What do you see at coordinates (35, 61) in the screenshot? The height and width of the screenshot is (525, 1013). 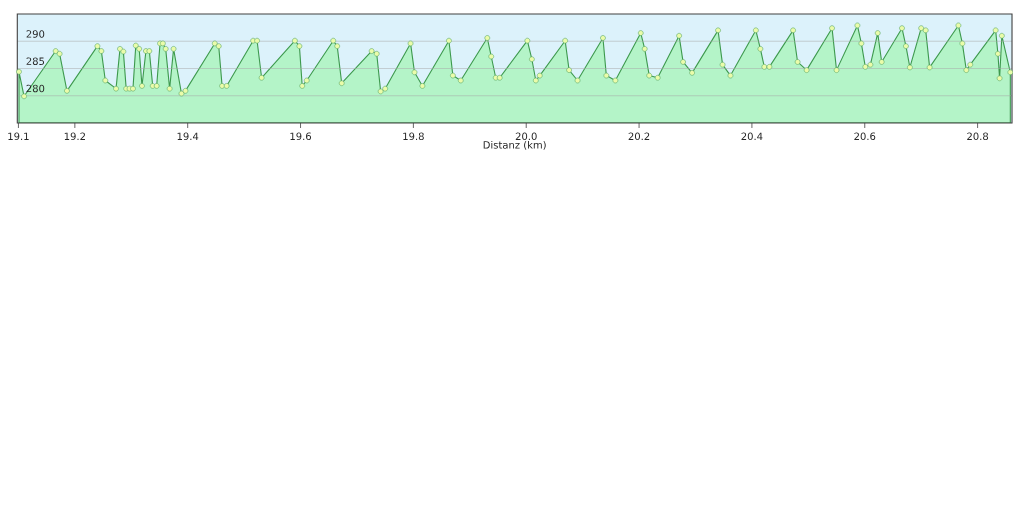 I see `y-tick-label: 285` at bounding box center [35, 61].